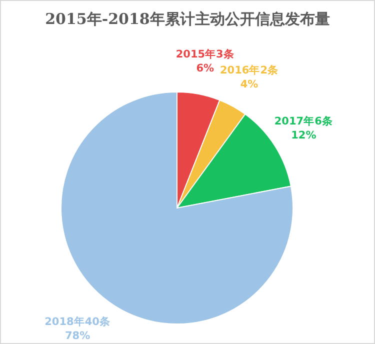 This screenshot has height=344, width=375. Describe the element at coordinates (77, 336) in the screenshot. I see `data-label: 78%` at that location.